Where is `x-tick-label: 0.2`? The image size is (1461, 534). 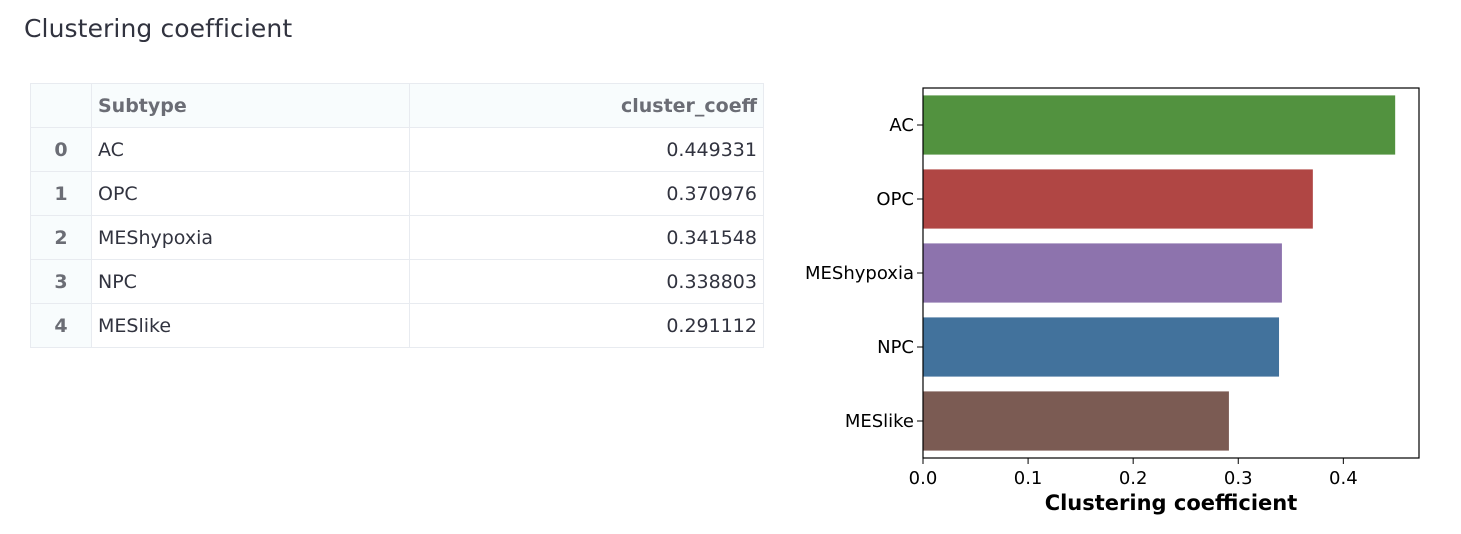
x-tick-label: 0.2 is located at coordinates (1133, 478).